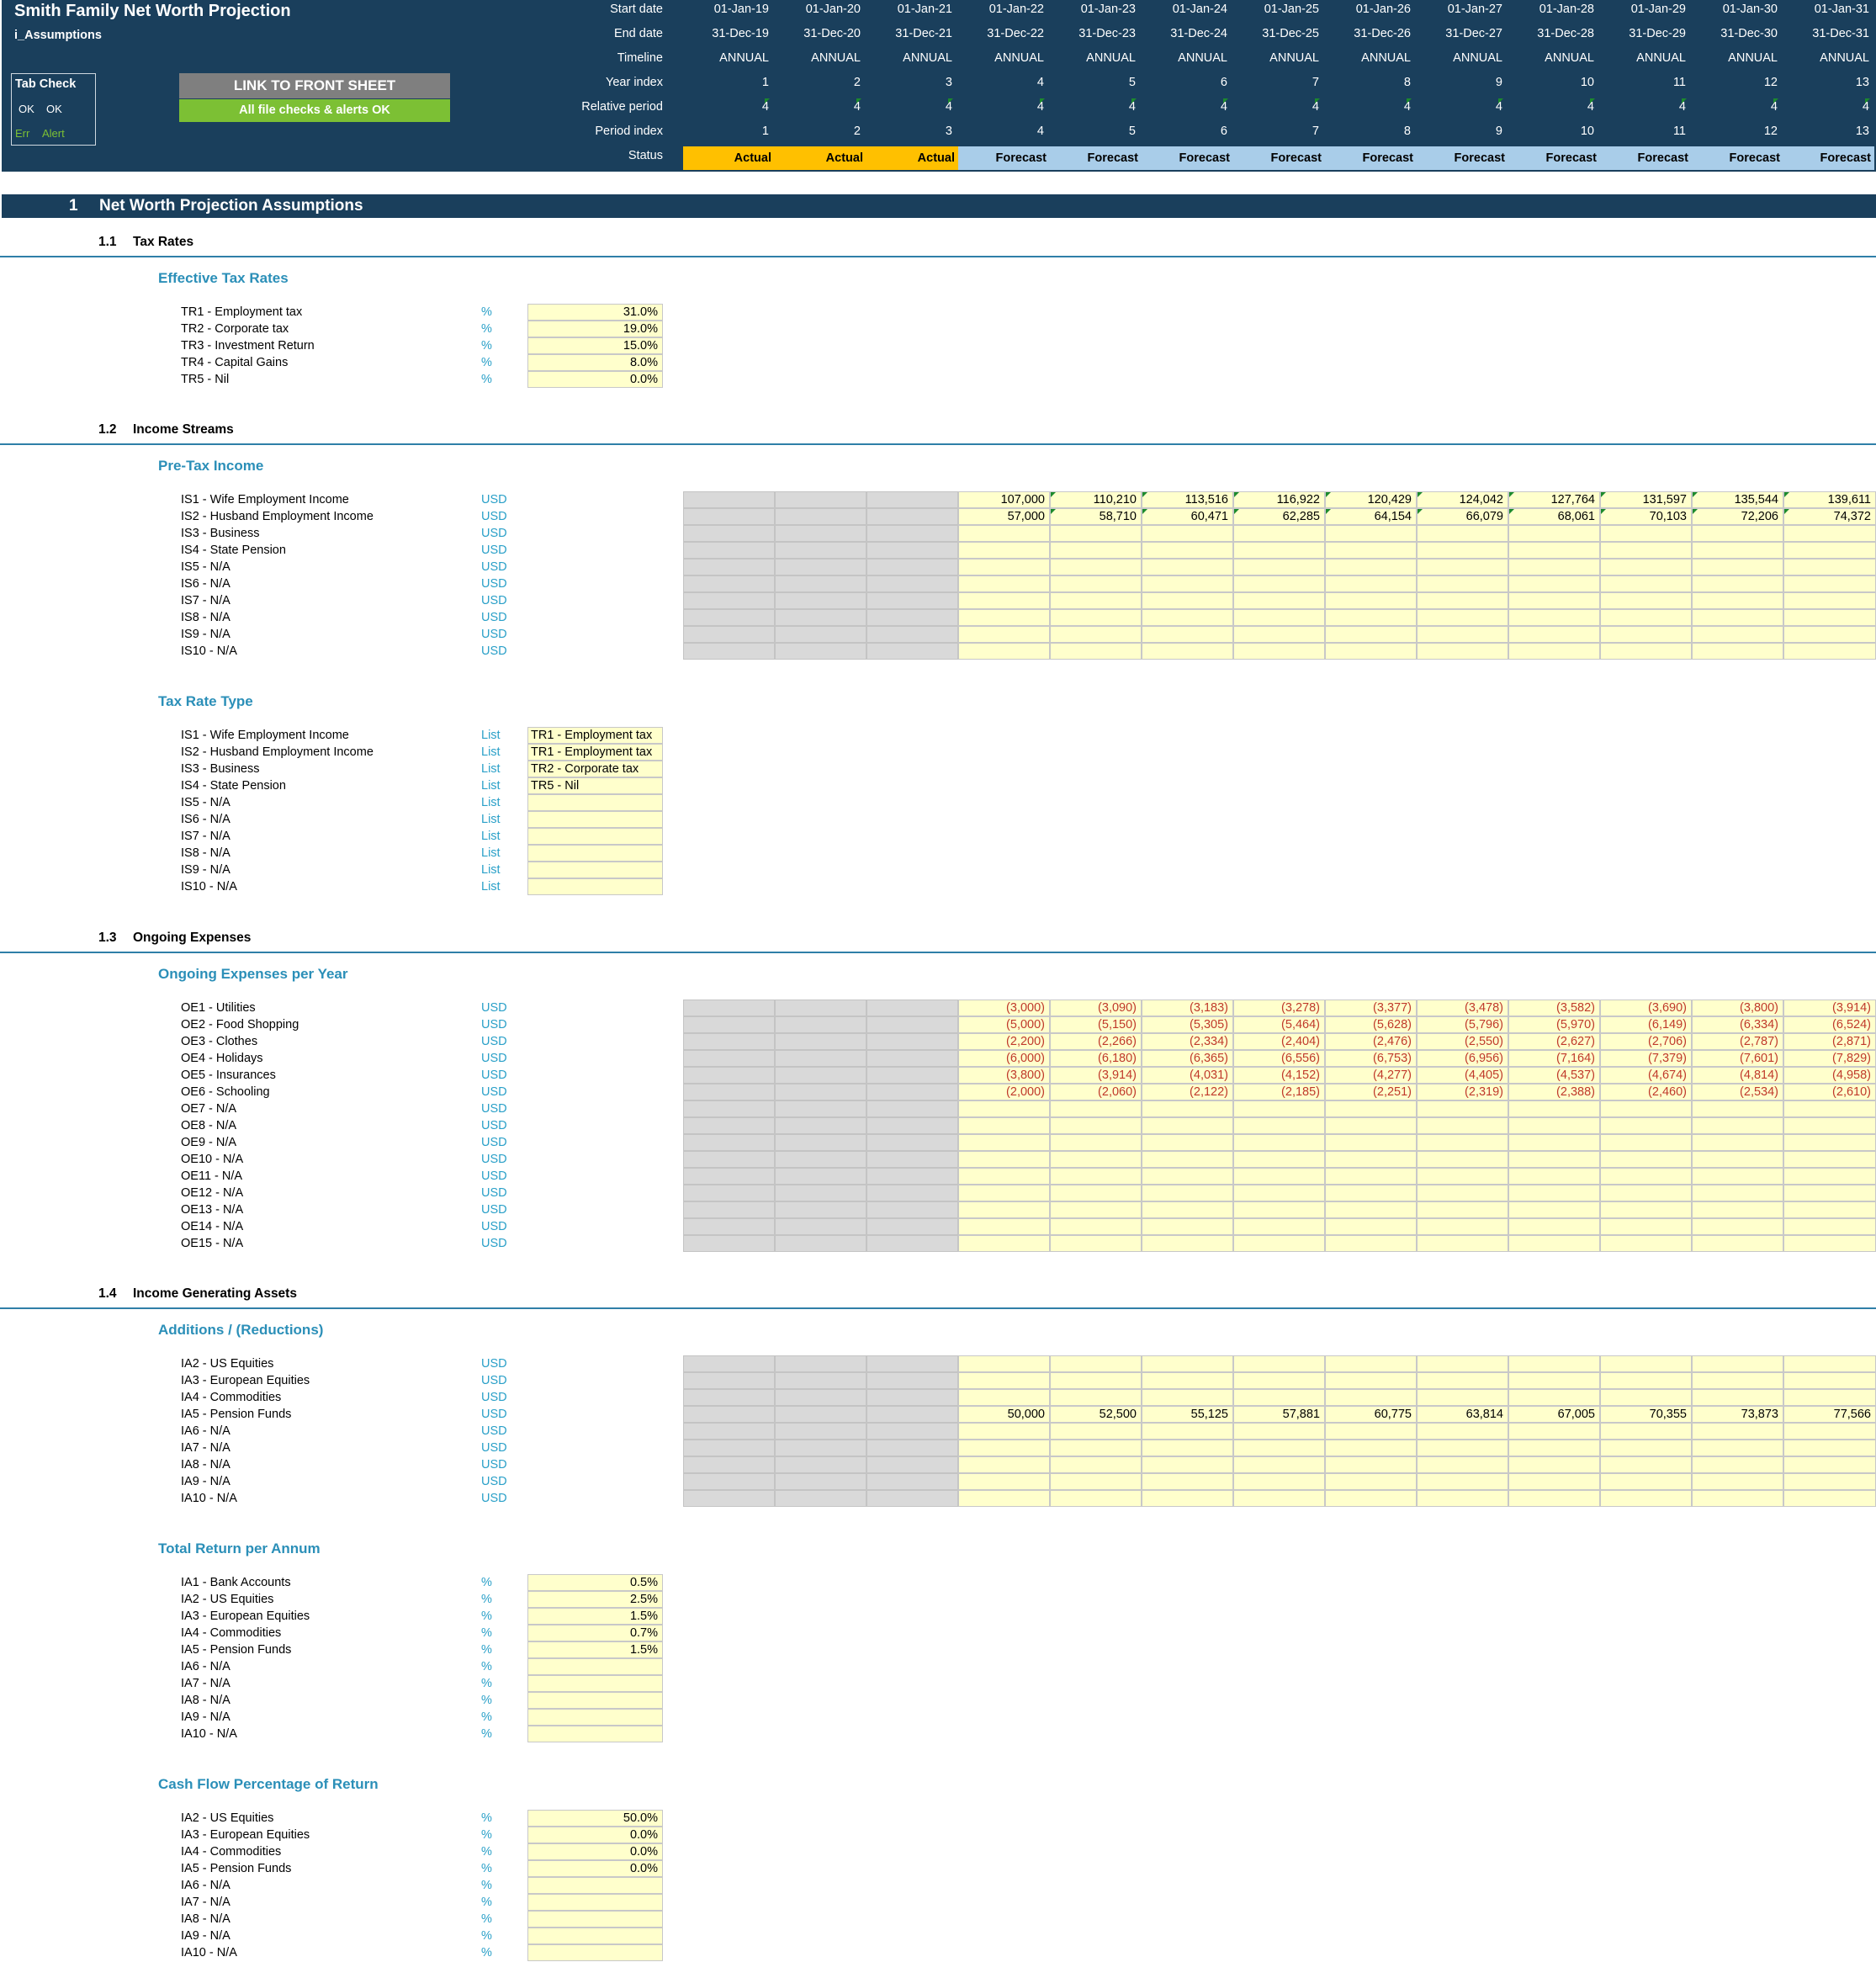 Image resolution: width=1876 pixels, height=1978 pixels. What do you see at coordinates (595, 1734) in the screenshot?
I see `total-return-input-cell` at bounding box center [595, 1734].